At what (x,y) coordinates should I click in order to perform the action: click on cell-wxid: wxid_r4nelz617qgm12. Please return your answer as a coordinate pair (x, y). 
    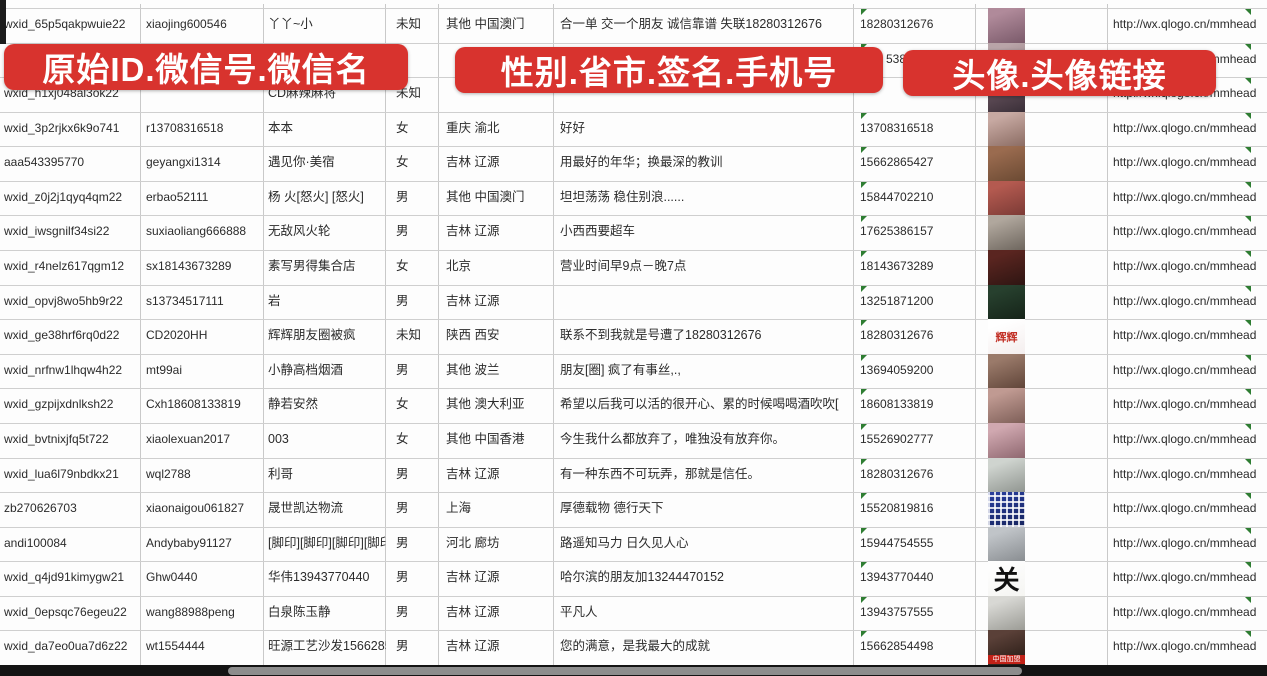
    Looking at the image, I should click on (71, 267).